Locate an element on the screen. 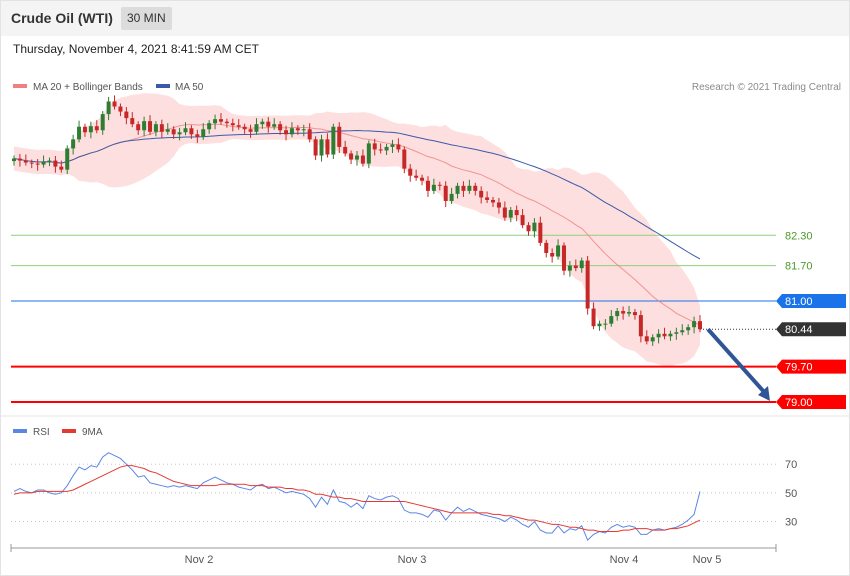  timeframe-button: 30 MIN is located at coordinates (146, 18).